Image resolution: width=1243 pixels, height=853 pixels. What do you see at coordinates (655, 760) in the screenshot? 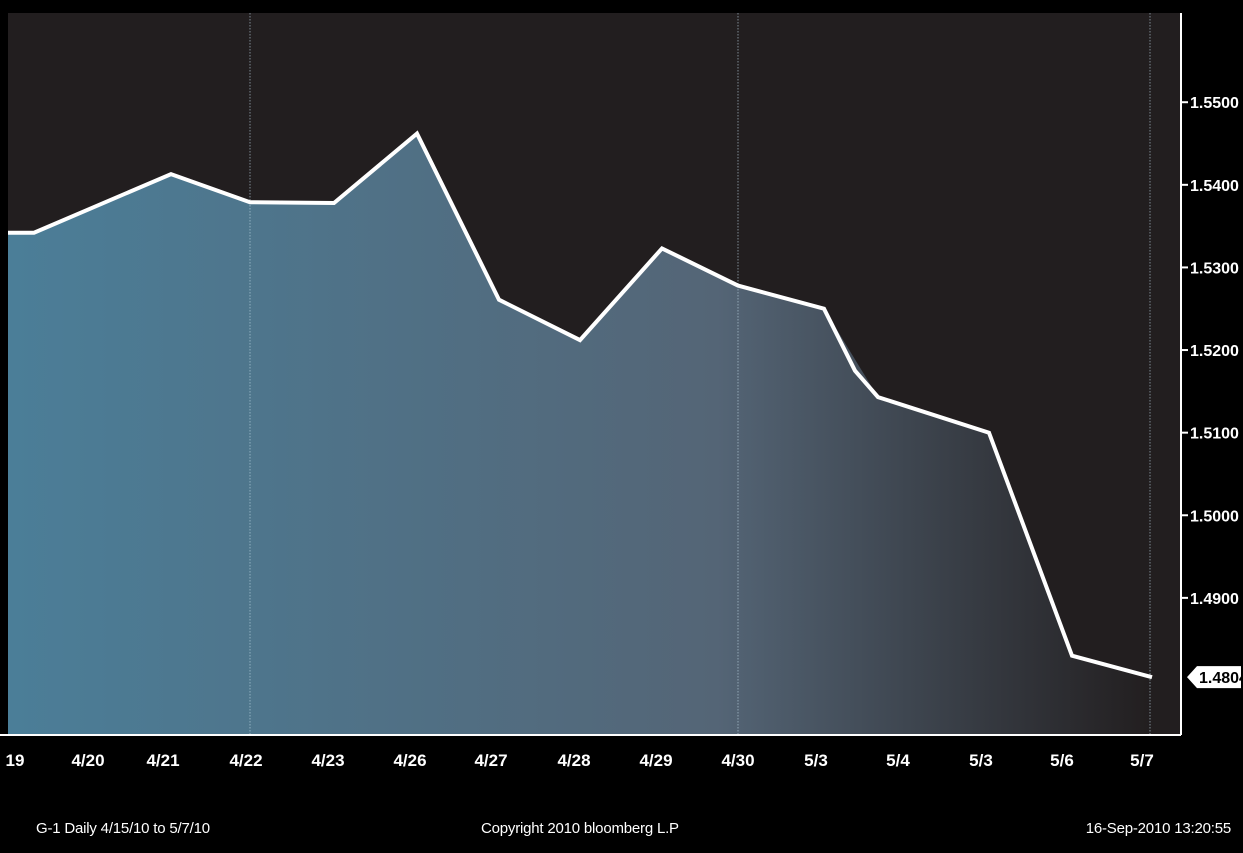
I see `x-tick-label: 4/29` at bounding box center [655, 760].